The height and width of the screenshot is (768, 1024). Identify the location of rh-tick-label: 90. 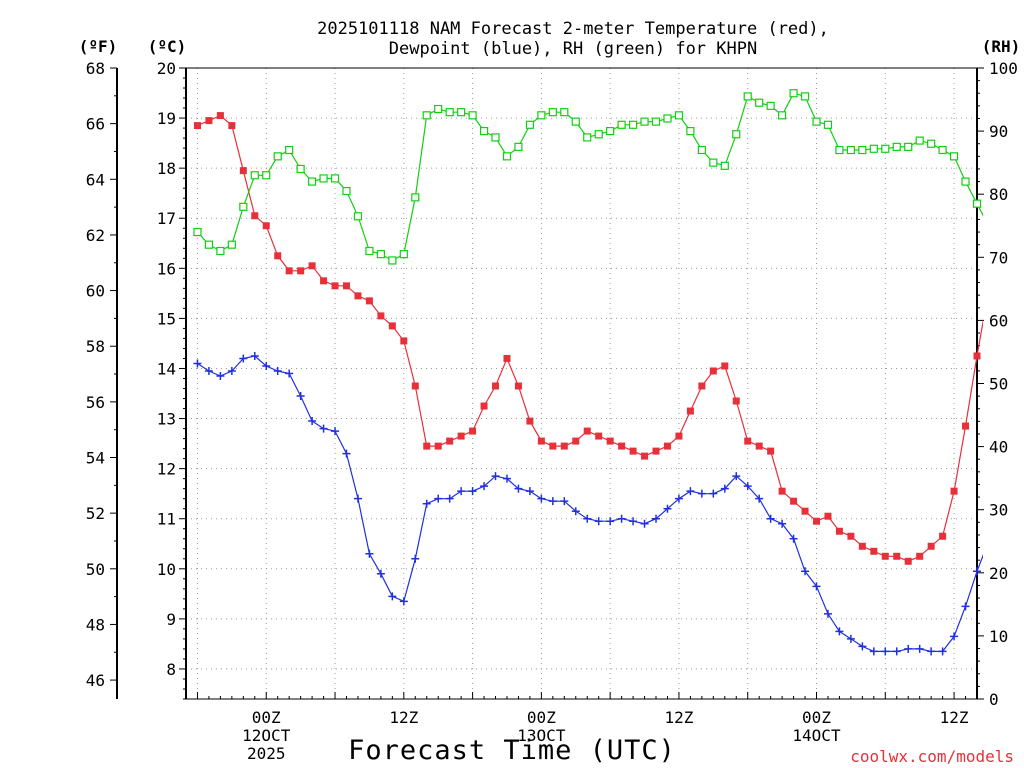
(998, 131).